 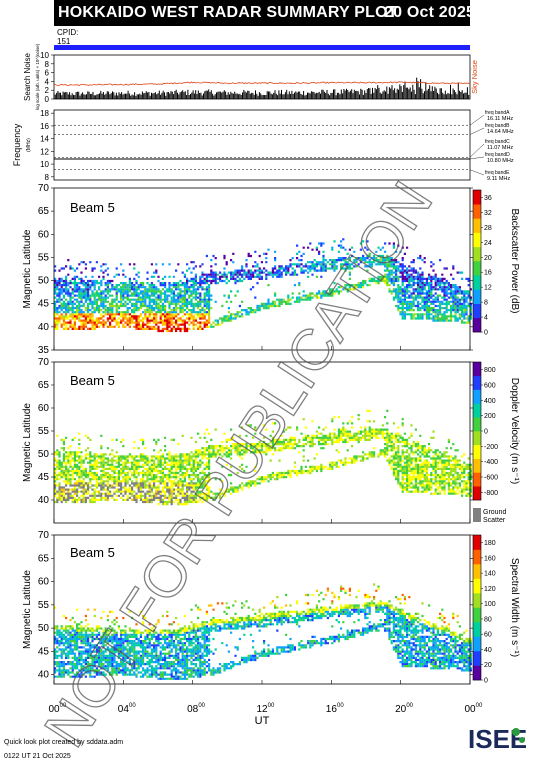 What do you see at coordinates (44, 151) in the screenshot?
I see `freq-ytick-label: 12` at bounding box center [44, 151].